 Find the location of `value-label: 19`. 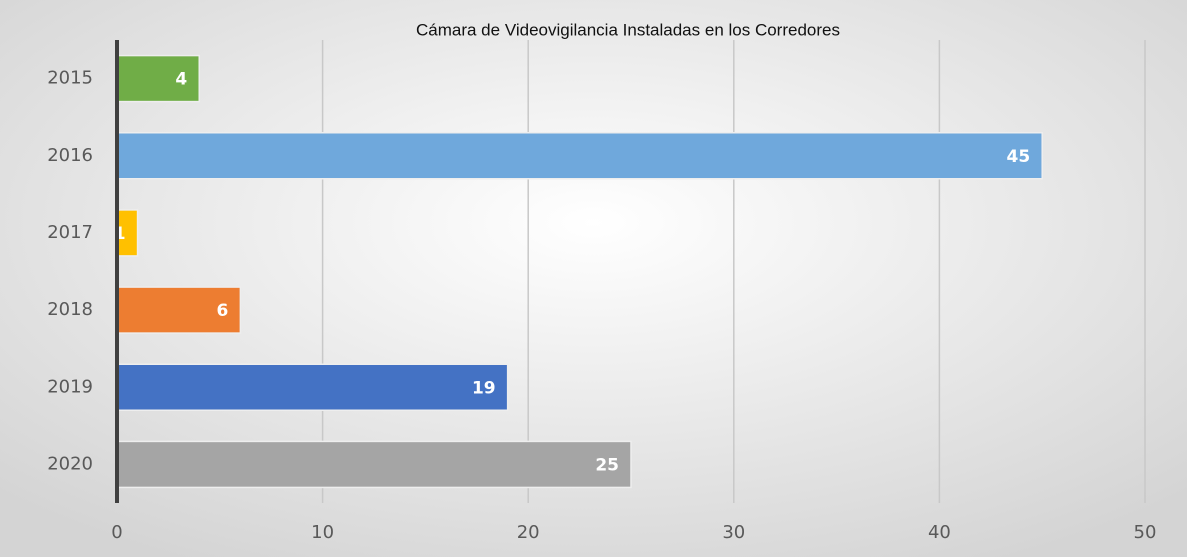

value-label: 19 is located at coordinates (484, 388).